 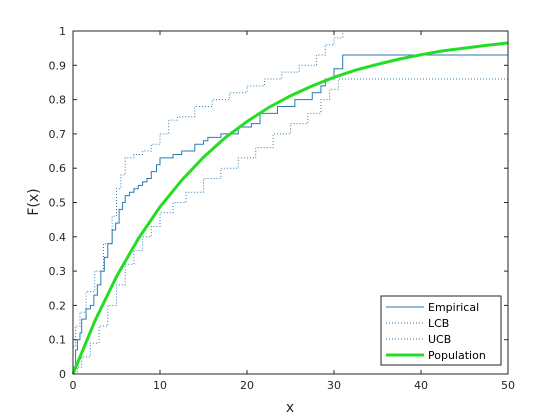 What do you see at coordinates (73, 385) in the screenshot?
I see `x-tick-label: 0` at bounding box center [73, 385].